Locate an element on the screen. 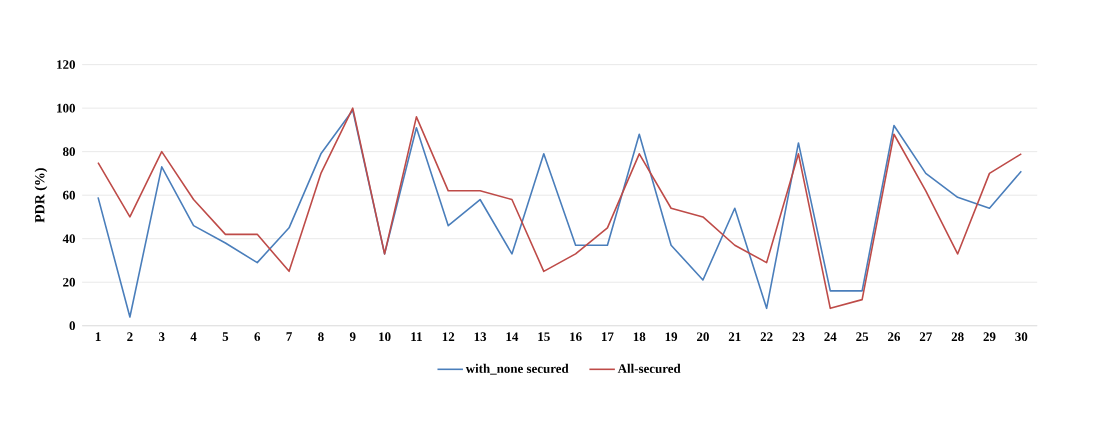  x-tick-label: 16 is located at coordinates (576, 337).